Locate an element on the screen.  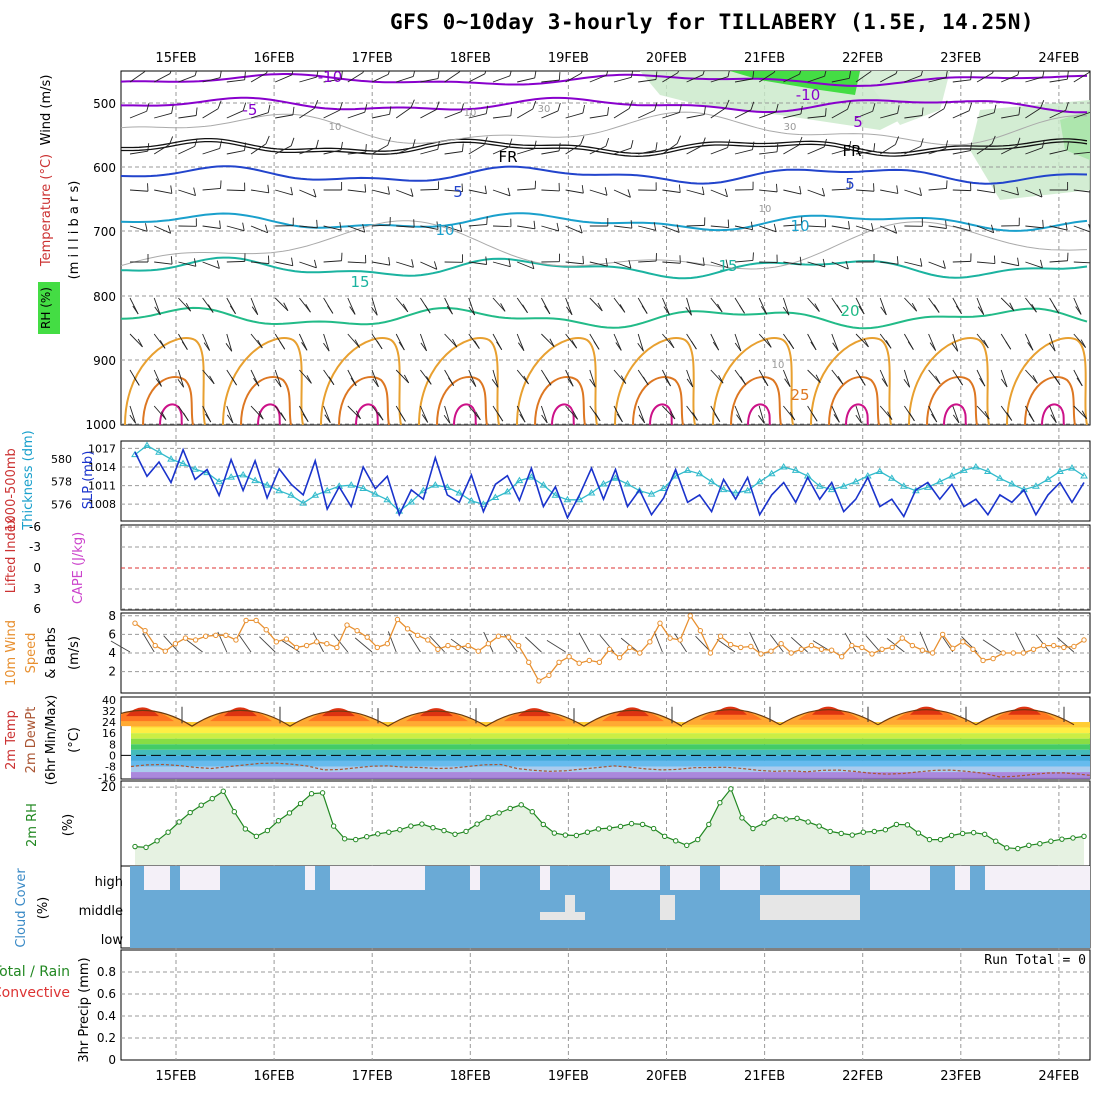
contour-label: 5 is located at coordinates (858, 122).